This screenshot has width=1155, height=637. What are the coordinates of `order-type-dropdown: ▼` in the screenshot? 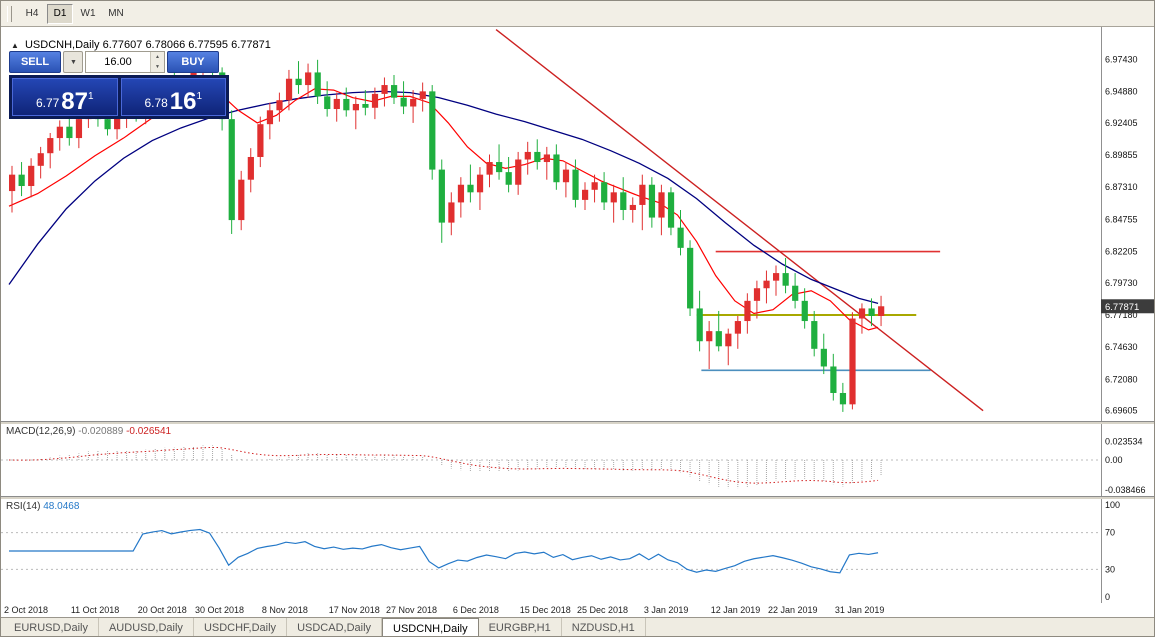 It's located at (73, 62).